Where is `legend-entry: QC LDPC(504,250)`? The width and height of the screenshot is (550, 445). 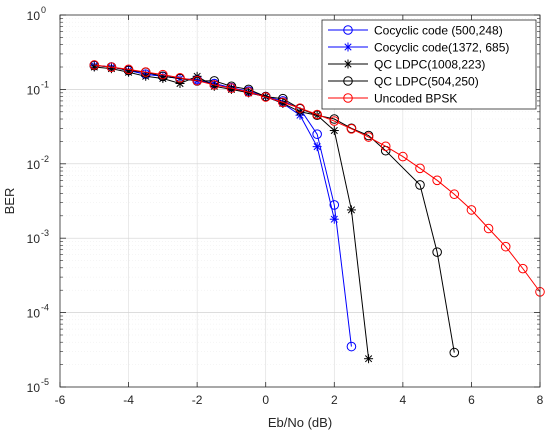 legend-entry: QC LDPC(504,250) is located at coordinates (403, 82).